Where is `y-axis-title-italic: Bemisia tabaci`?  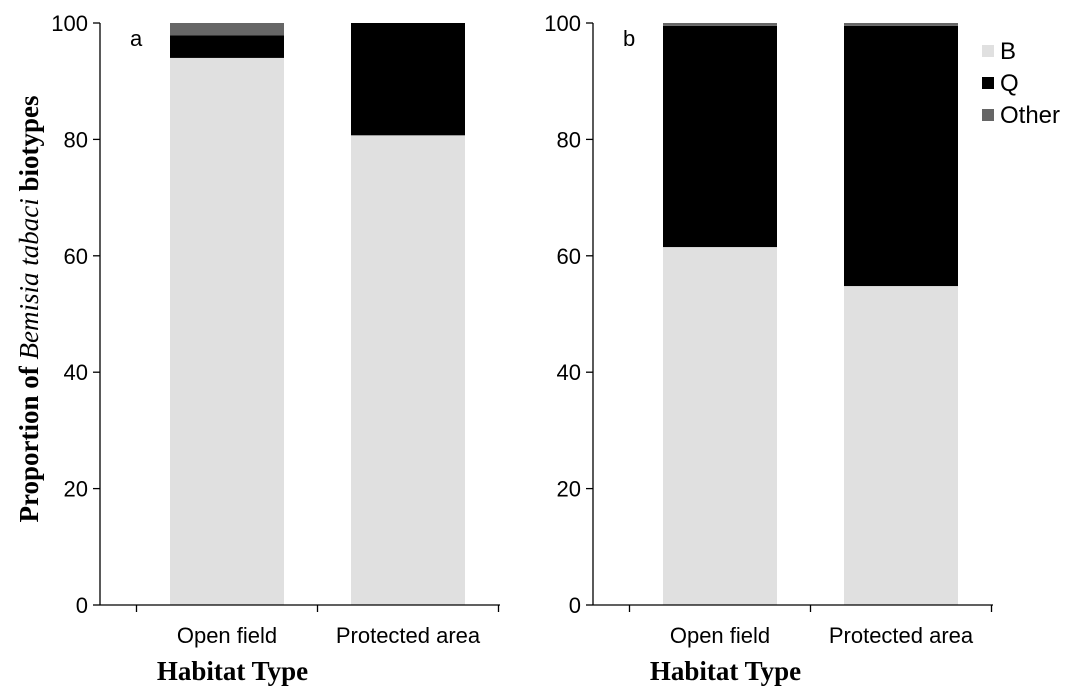
y-axis-title-italic: Bemisia tabaci is located at coordinates (29, 278).